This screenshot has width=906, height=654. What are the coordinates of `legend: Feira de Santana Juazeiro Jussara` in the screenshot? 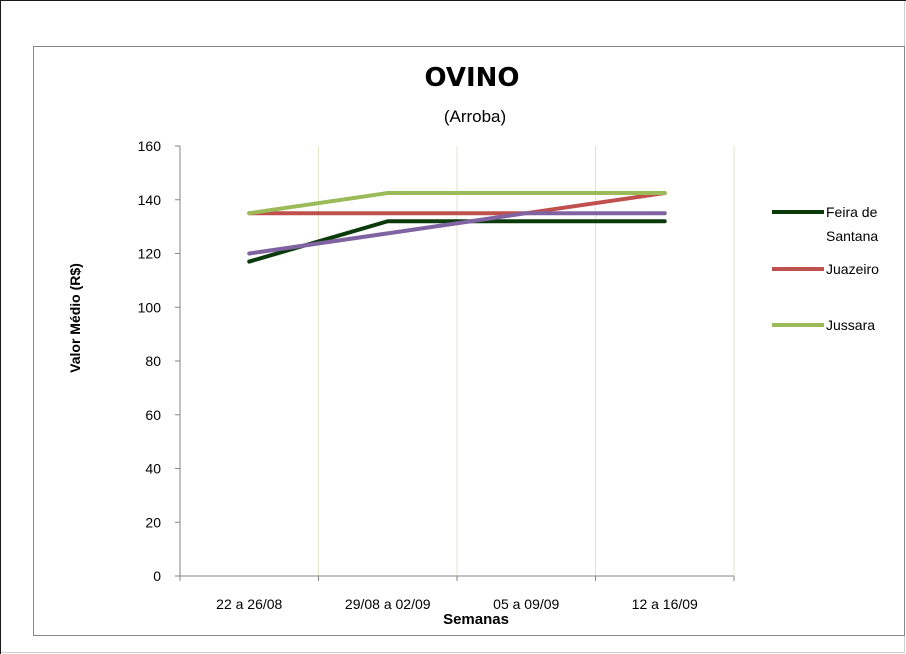 It's located at (825, 268).